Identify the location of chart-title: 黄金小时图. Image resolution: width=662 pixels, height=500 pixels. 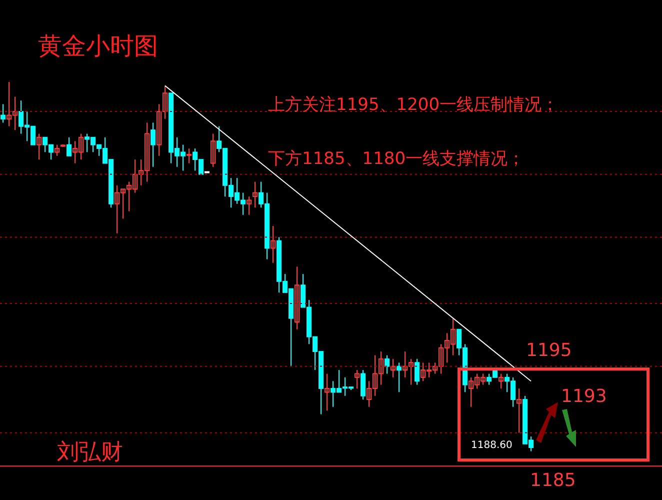
(98, 46).